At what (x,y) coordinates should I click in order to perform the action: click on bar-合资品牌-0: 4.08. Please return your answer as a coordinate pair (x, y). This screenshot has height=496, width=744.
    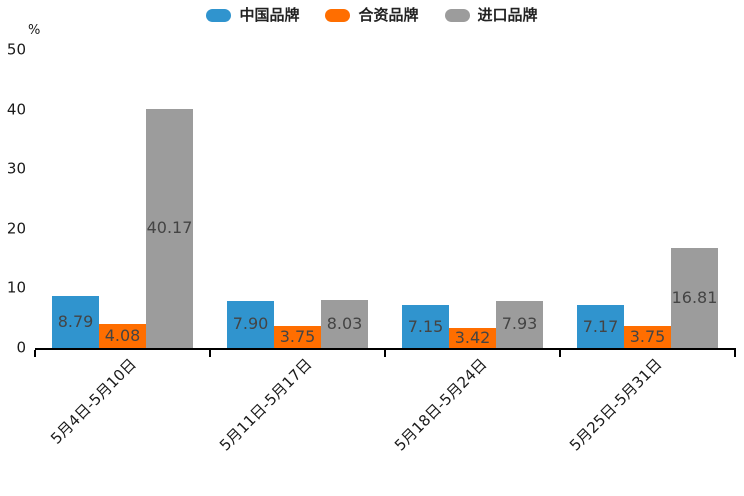
    Looking at the image, I should click on (122, 335).